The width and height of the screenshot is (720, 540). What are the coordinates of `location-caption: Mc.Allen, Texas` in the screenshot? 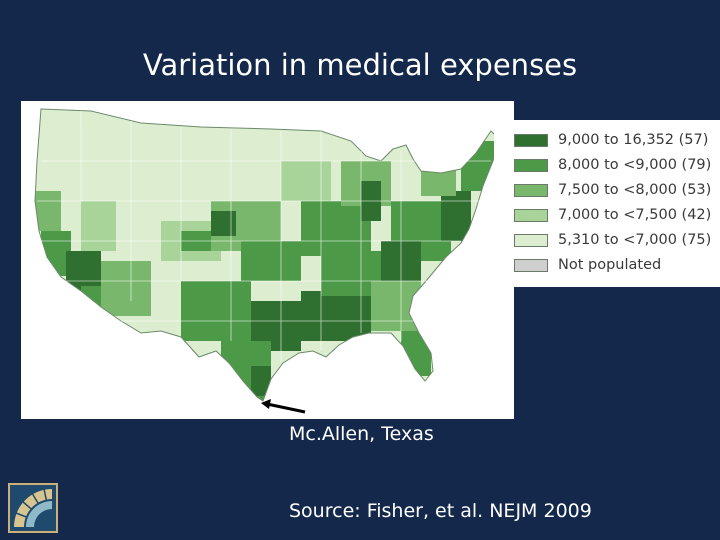 It's located at (361, 434).